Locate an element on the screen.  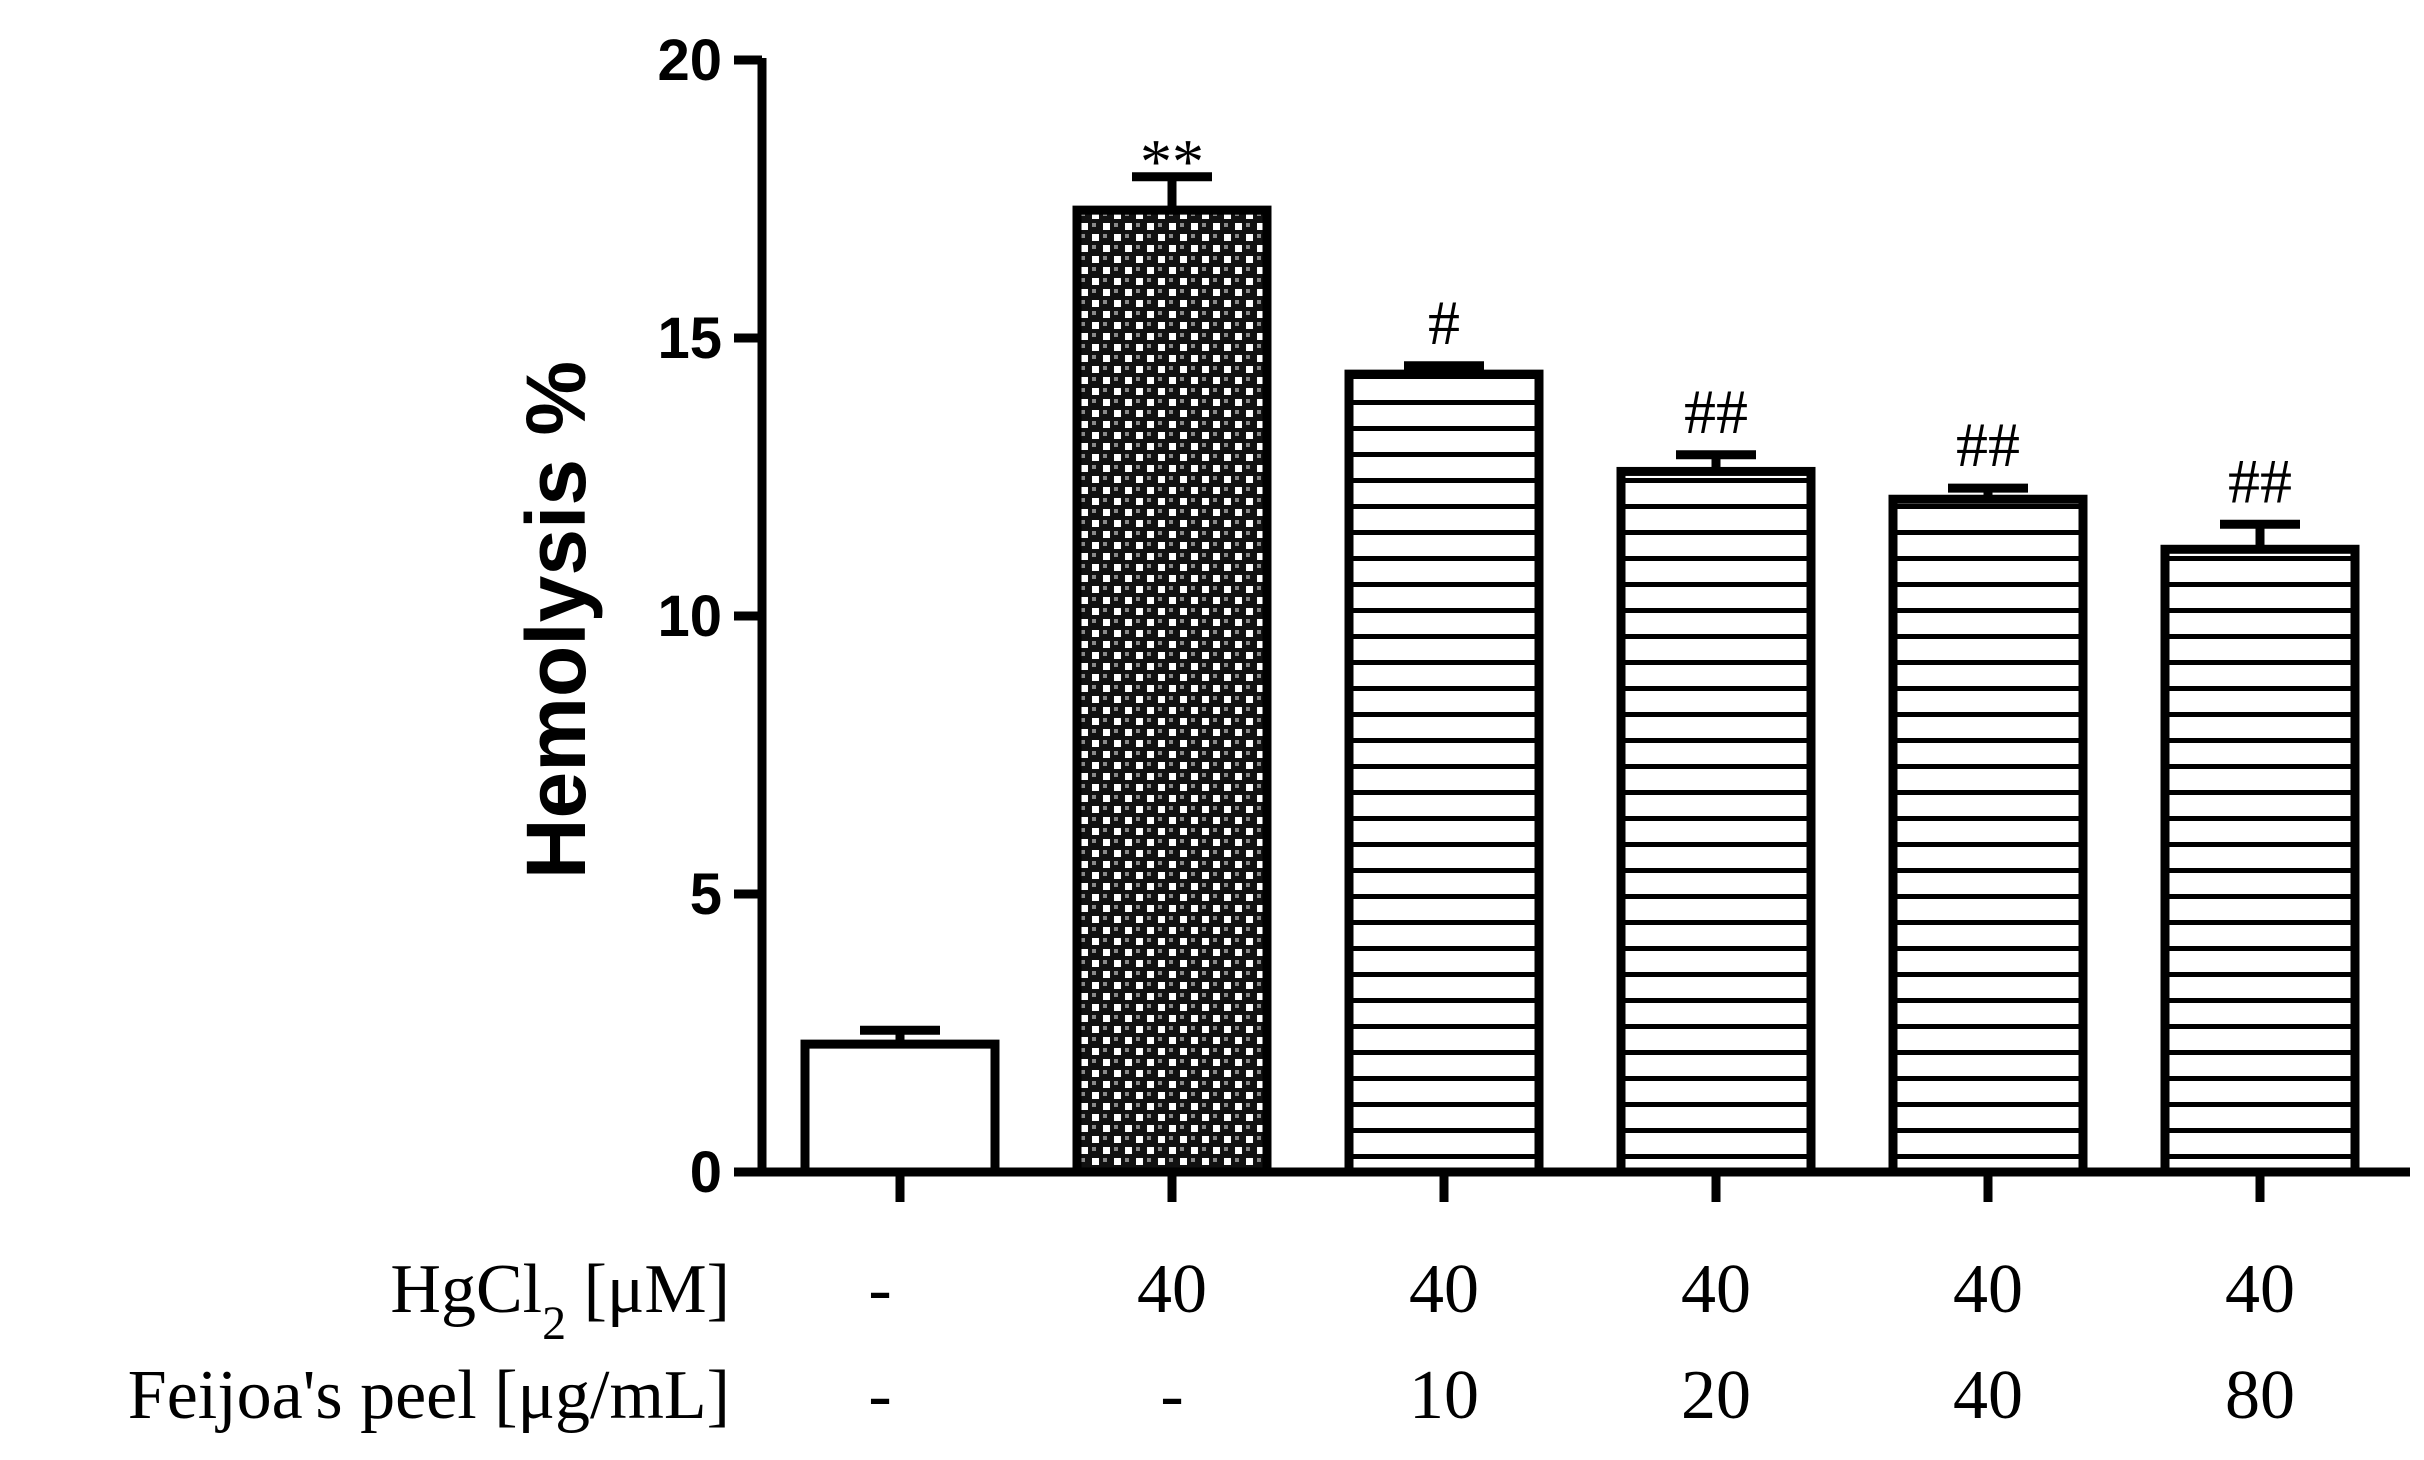
y-tick-label: 15 is located at coordinates (689, 338).